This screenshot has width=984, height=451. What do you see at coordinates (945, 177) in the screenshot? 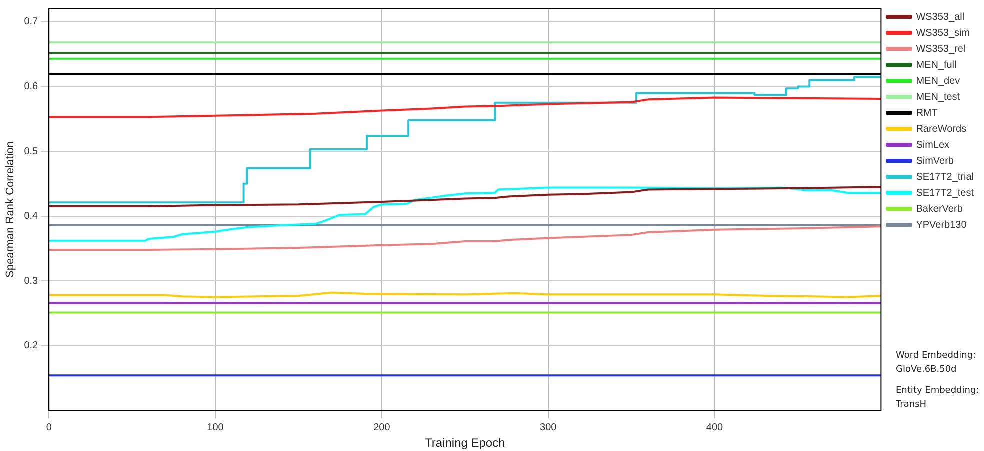
I see `legend-label: SE17T2_trial` at bounding box center [945, 177].